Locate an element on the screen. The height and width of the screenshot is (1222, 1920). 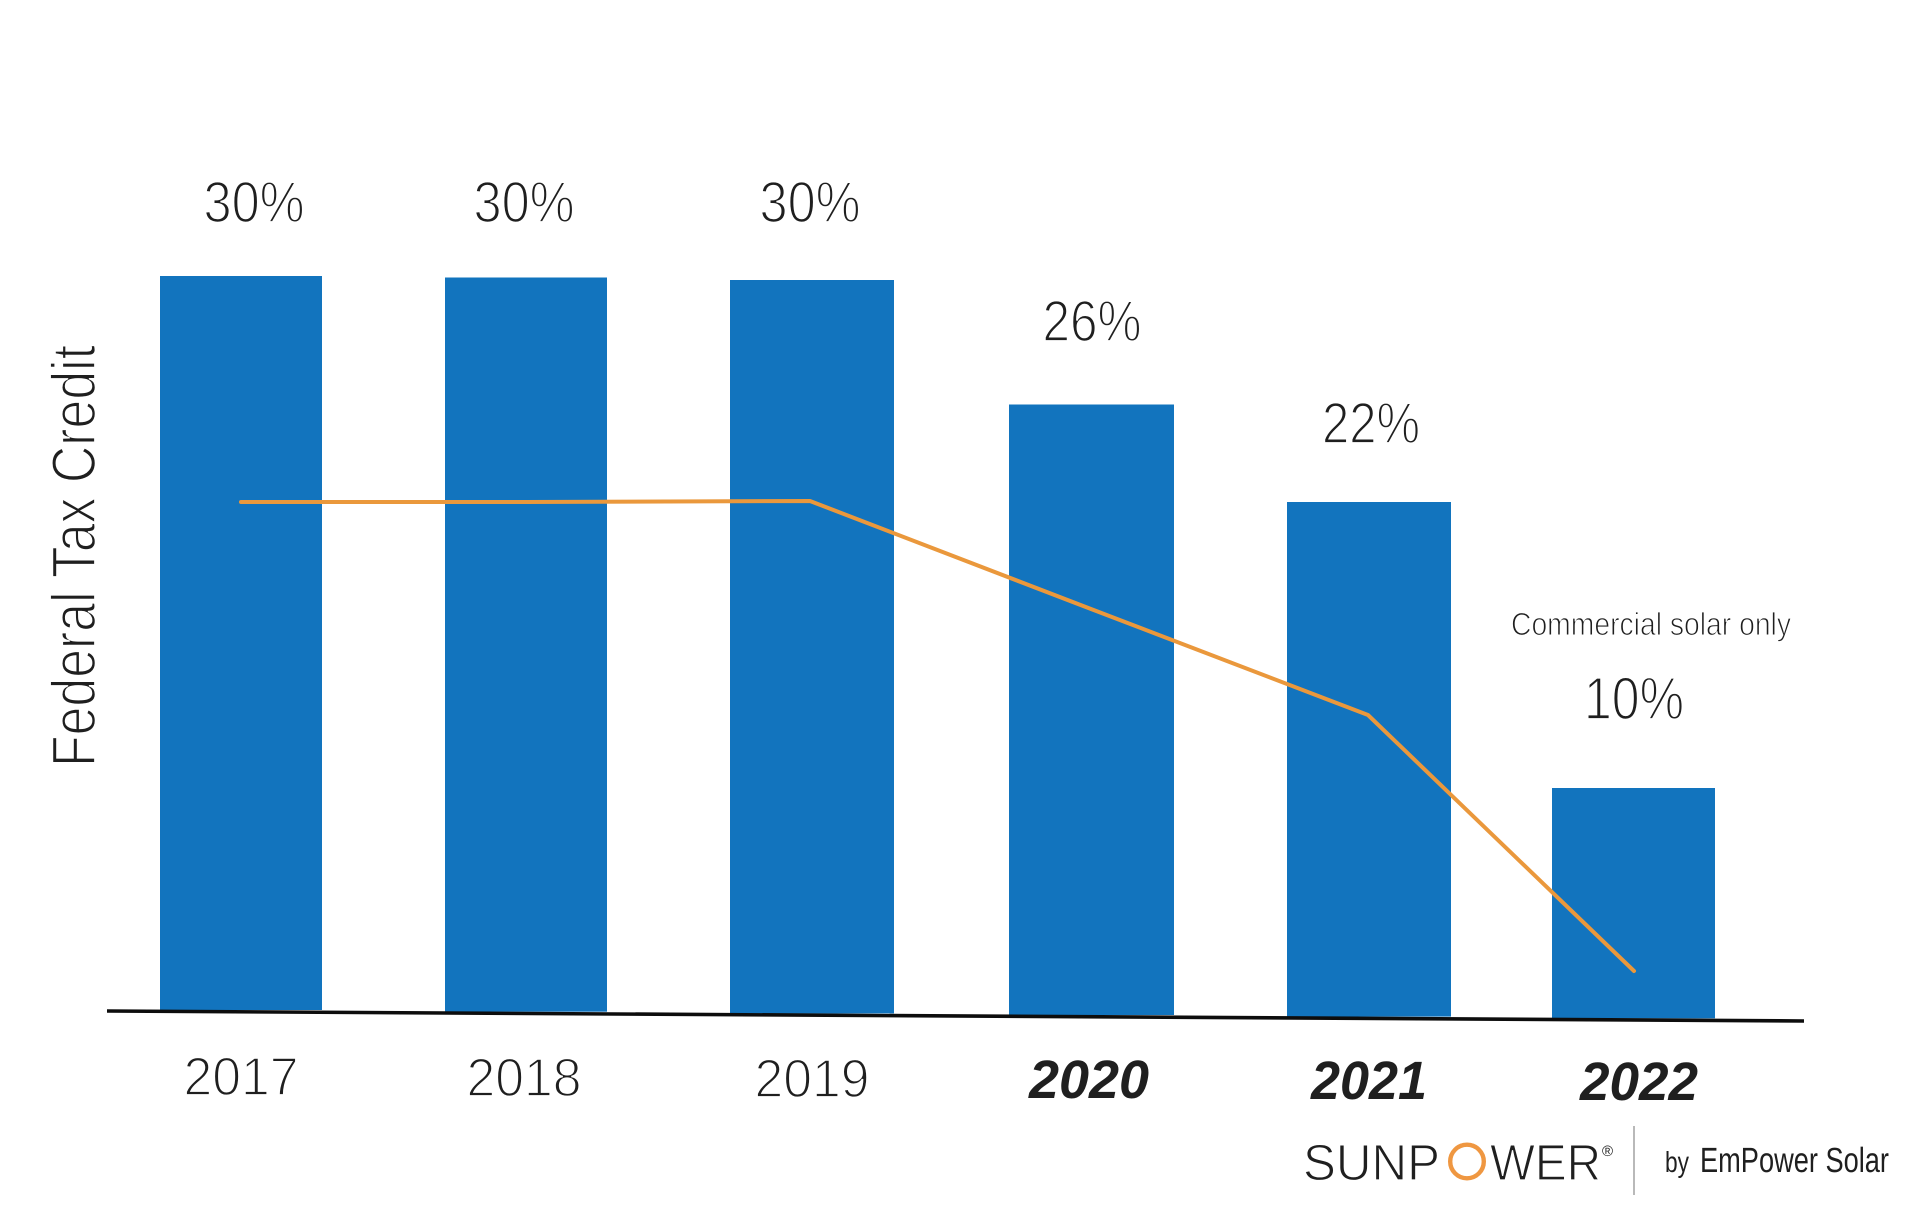
svg-text: 2017 is located at coordinates (241, 1077).